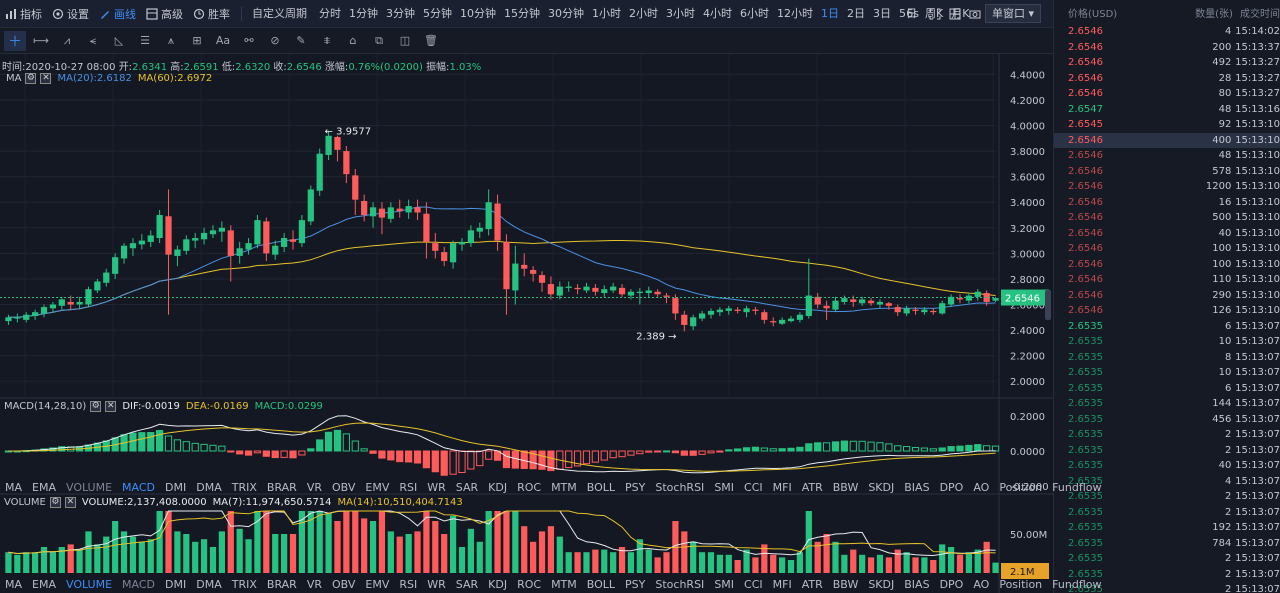 The image size is (1280, 593). Describe the element at coordinates (327, 40) in the screenshot. I see `measure-icon: ⩨` at that location.